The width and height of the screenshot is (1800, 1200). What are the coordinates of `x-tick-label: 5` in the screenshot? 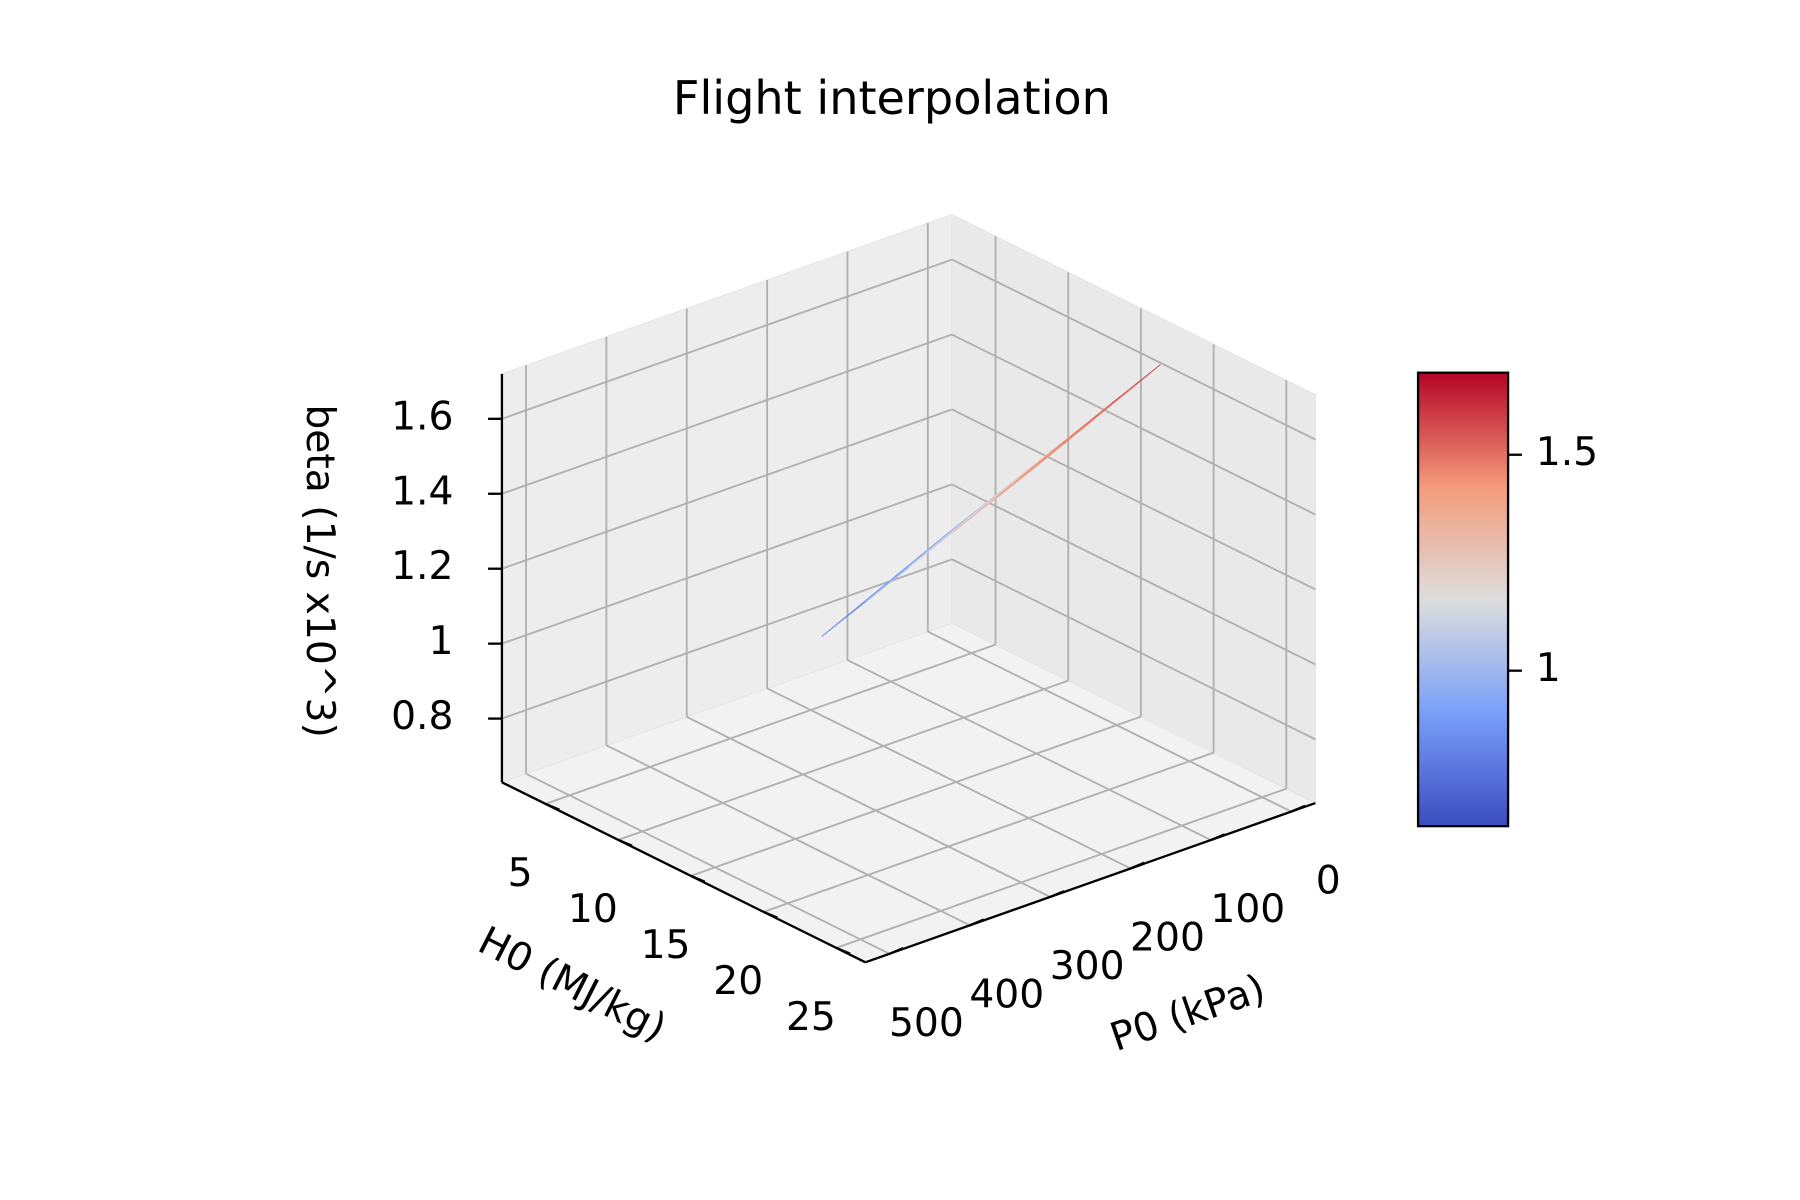 It's located at (520, 873).